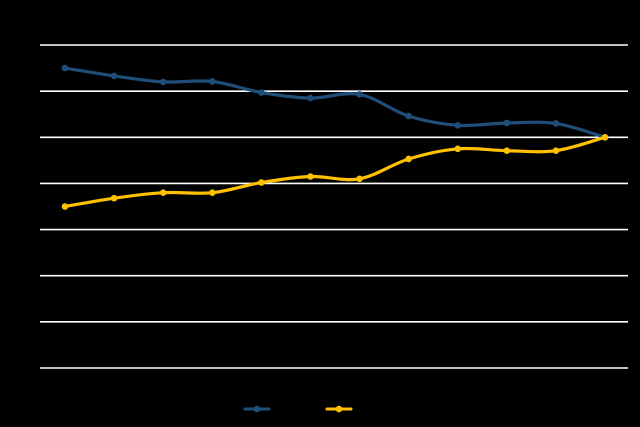 The image size is (640, 427). What do you see at coordinates (31, 207) in the screenshot?
I see `y-tick-labels: 0 1 2 3 4 5 6 7` at bounding box center [31, 207].